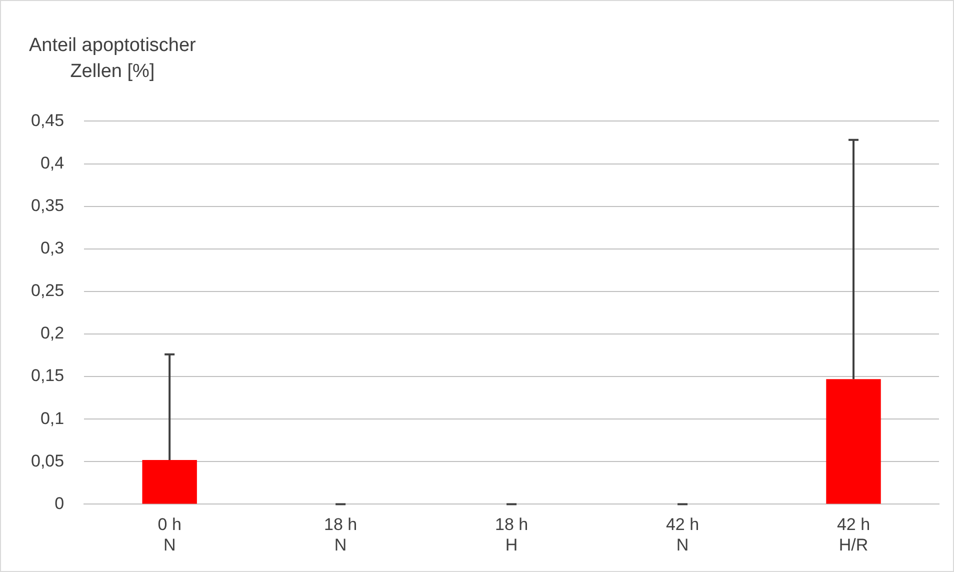 The image size is (954, 572). I want to click on y-tick-label: 0,1, so click(52, 418).